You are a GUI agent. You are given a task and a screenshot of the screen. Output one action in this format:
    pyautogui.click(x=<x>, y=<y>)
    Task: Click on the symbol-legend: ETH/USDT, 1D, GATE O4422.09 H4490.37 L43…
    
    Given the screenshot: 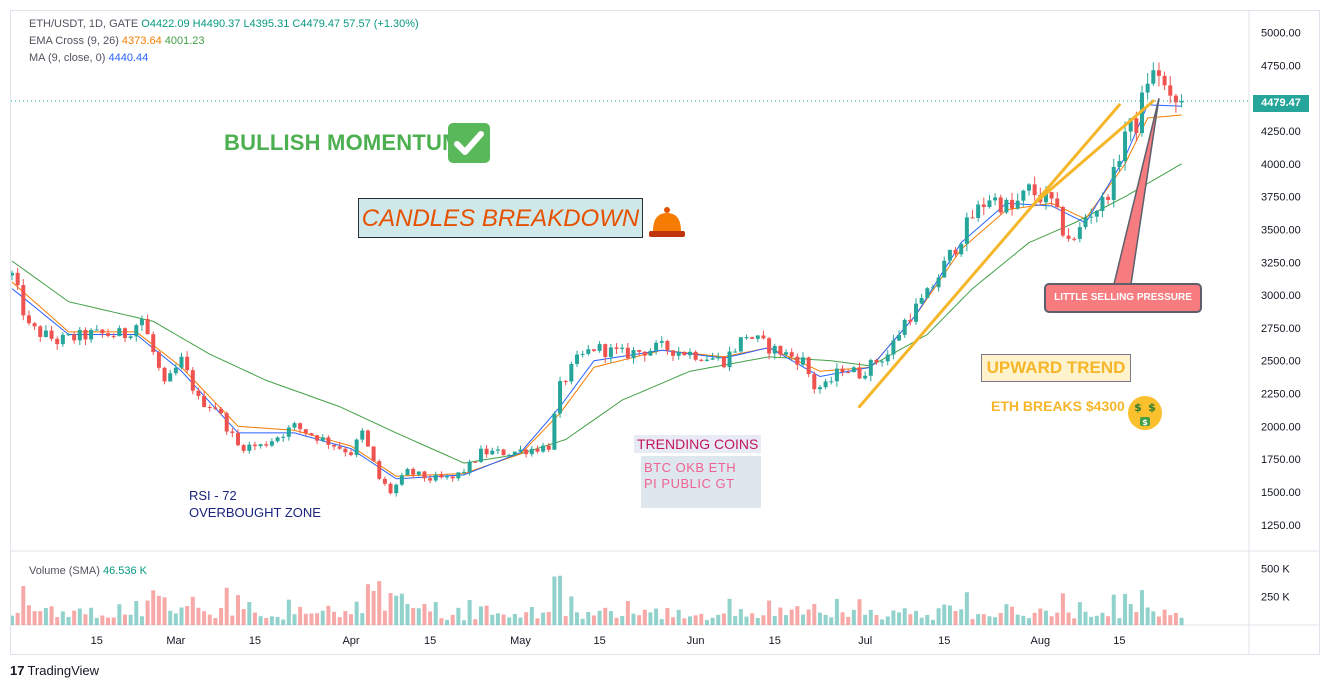 What is the action you would take?
    pyautogui.click(x=224, y=24)
    